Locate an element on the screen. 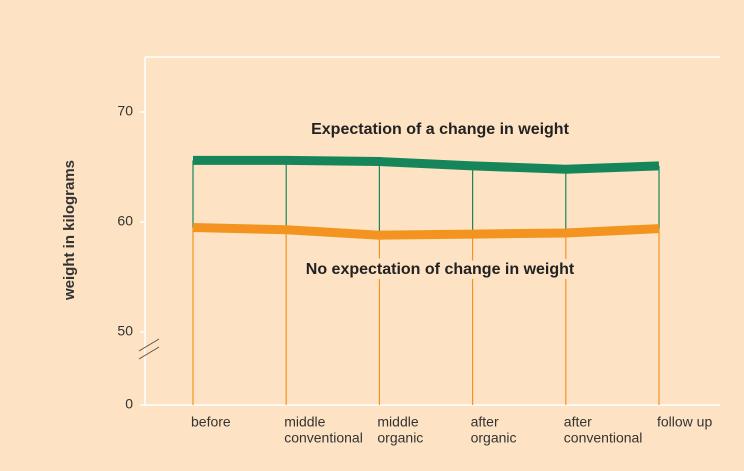  y-tick-label: 50 is located at coordinates (125, 331).